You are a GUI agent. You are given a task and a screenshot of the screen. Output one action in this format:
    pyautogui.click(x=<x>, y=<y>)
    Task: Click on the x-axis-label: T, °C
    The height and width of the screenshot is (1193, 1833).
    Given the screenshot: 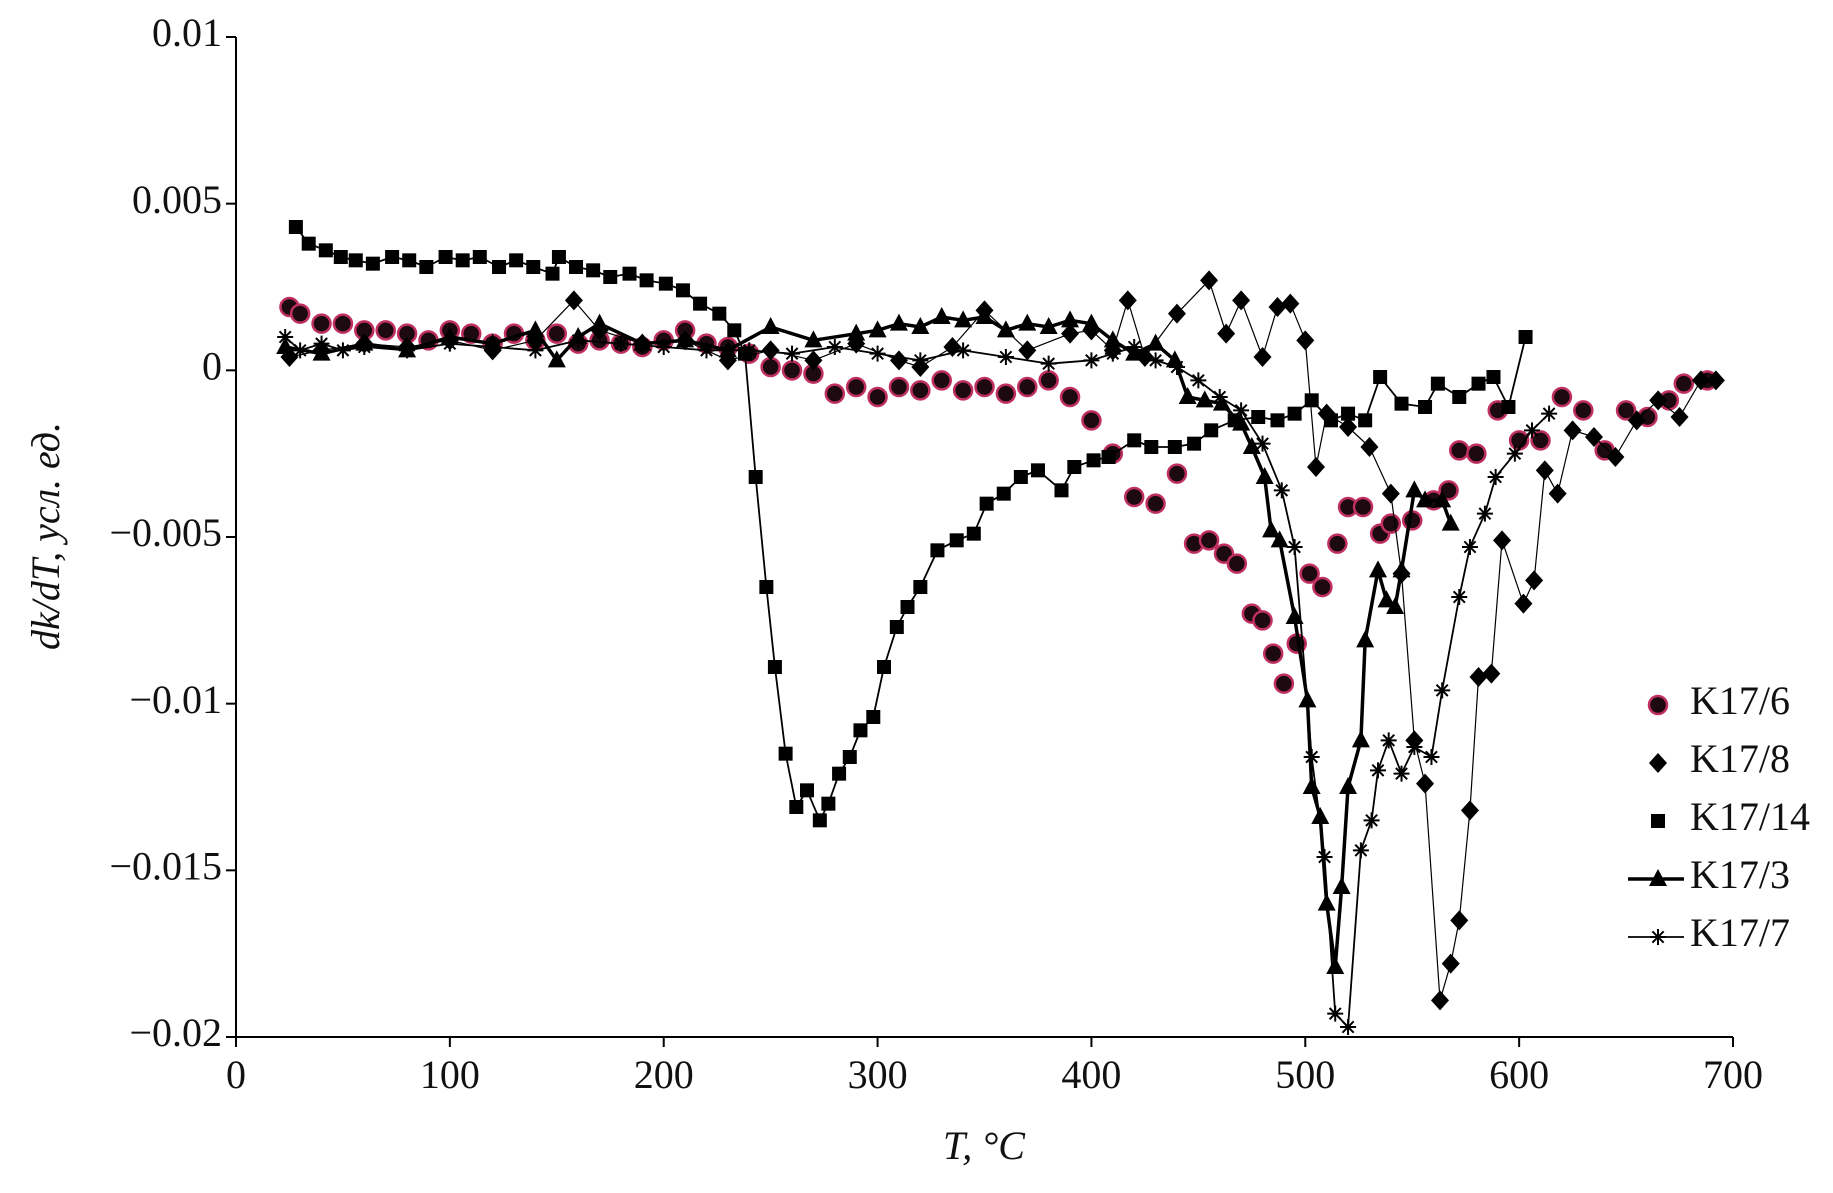 What is the action you would take?
    pyautogui.click(x=984, y=1145)
    